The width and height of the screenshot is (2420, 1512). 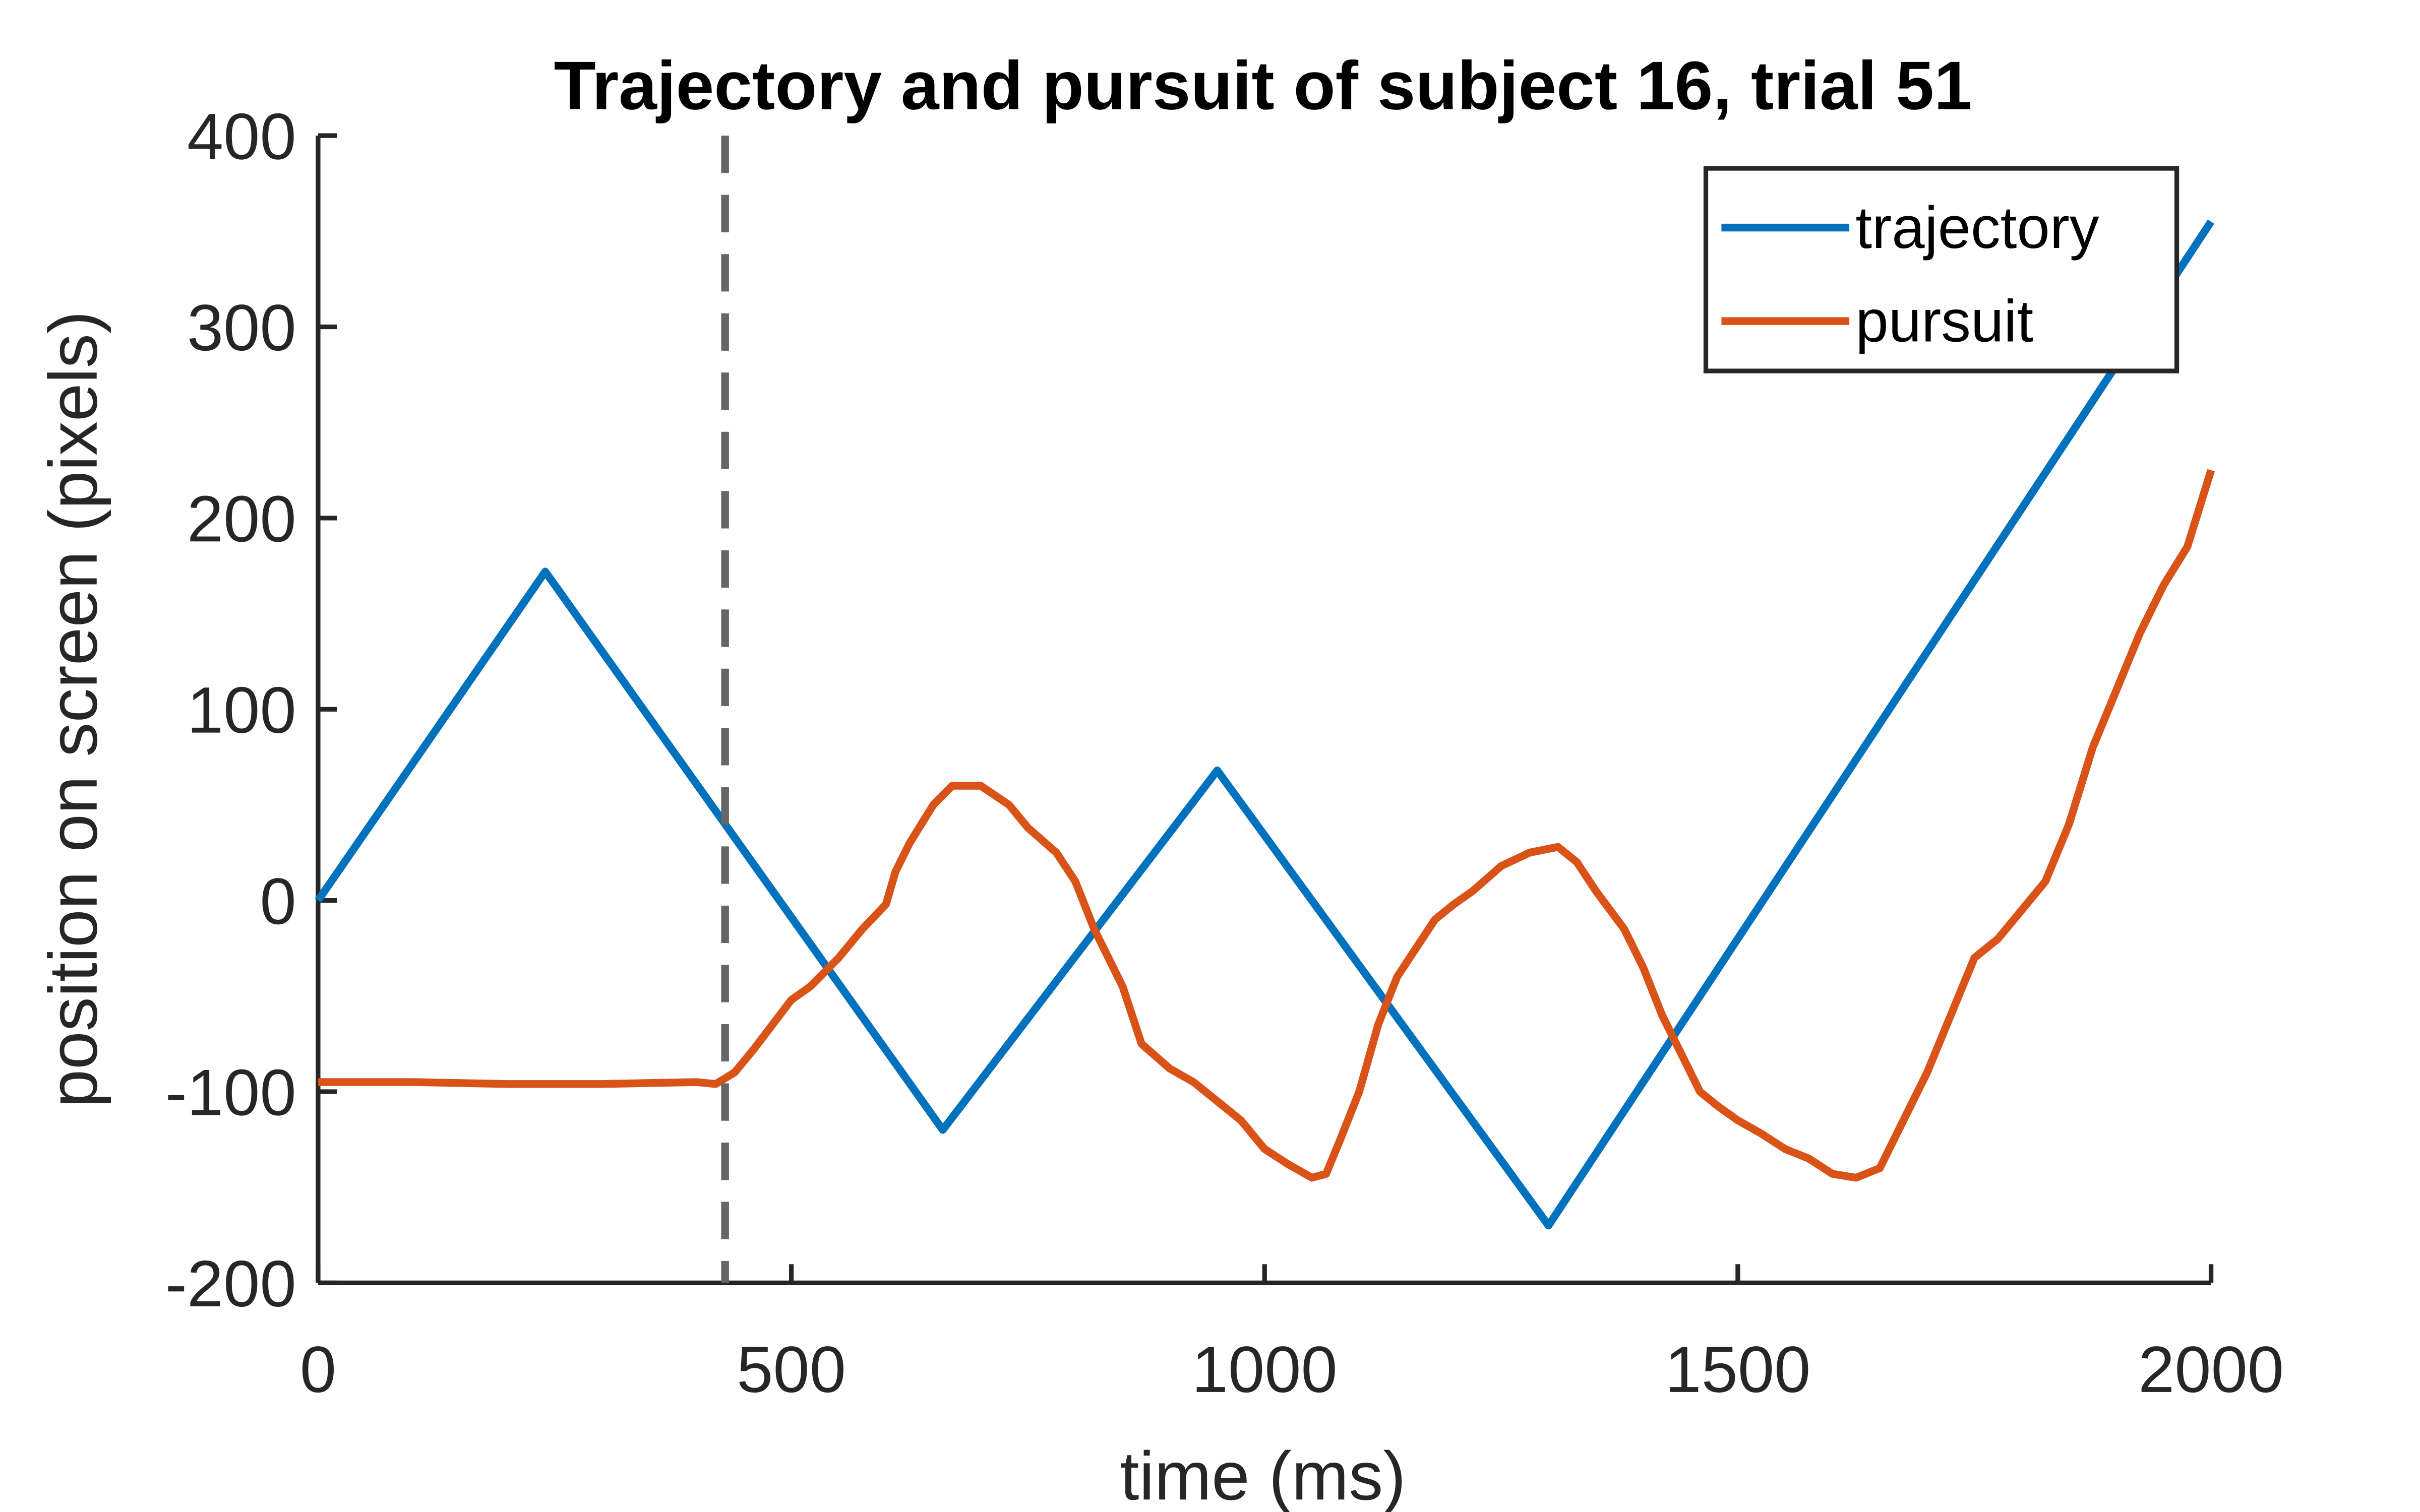 What do you see at coordinates (2211, 1370) in the screenshot?
I see `x-tick-label: 2000` at bounding box center [2211, 1370].